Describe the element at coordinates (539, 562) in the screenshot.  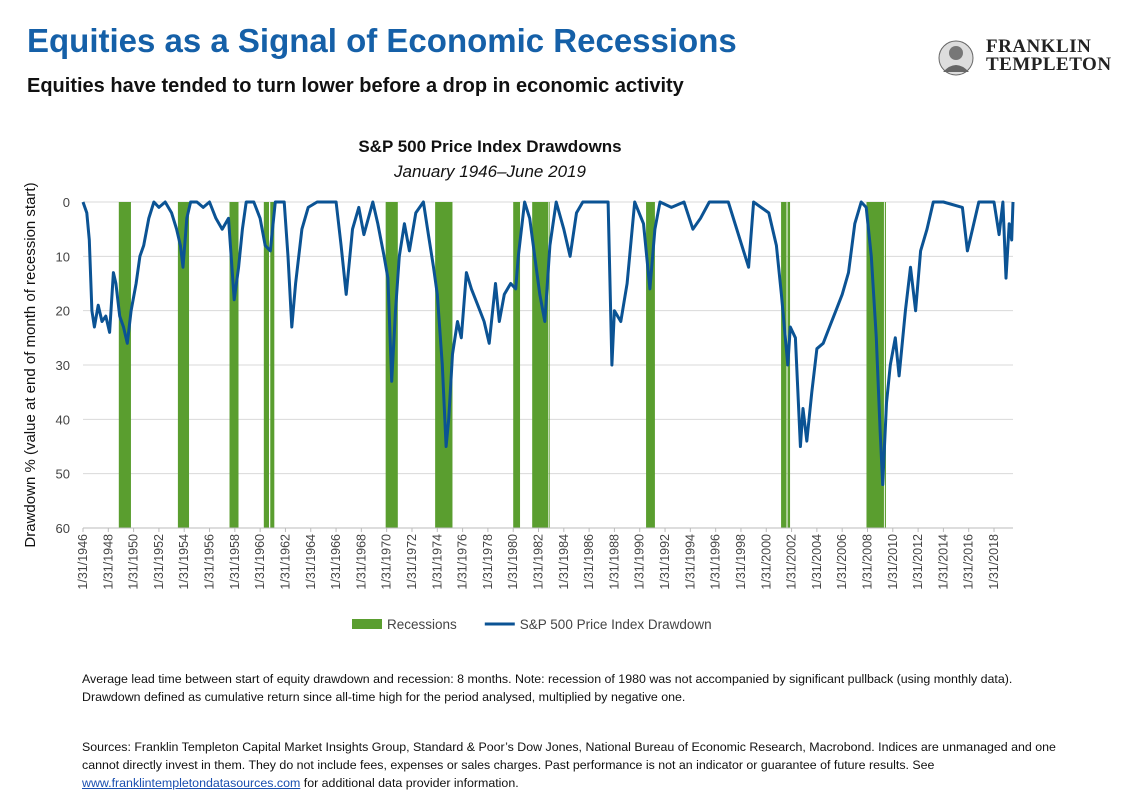
I see `x-tick-label: 1/31/1982` at that location.